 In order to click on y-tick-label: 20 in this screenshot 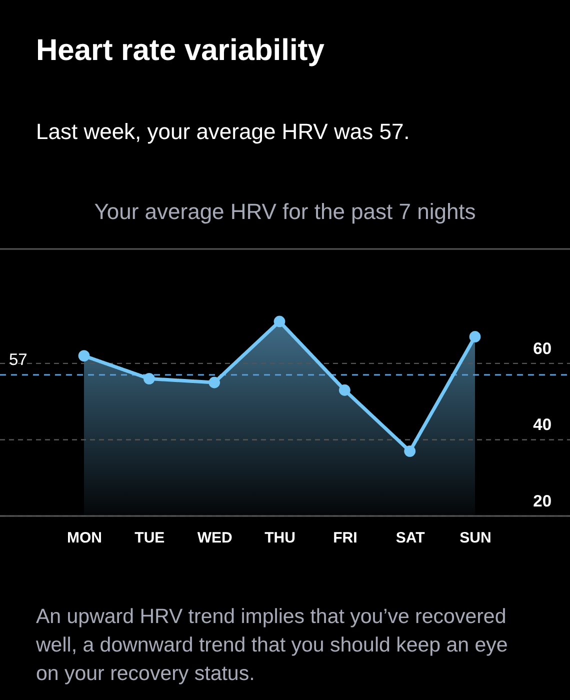, I will do `click(542, 501)`.